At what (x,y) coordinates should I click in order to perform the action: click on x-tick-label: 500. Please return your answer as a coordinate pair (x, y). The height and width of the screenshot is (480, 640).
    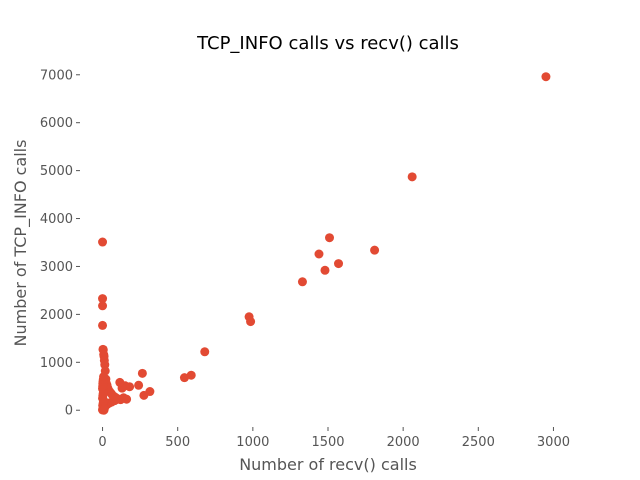
    Looking at the image, I should click on (177, 442).